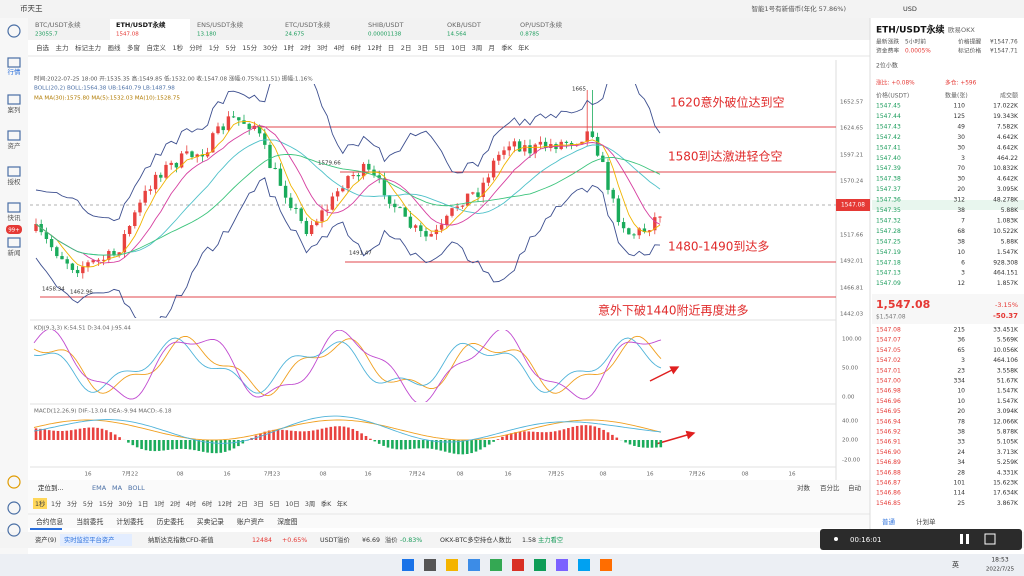  Describe the element at coordinates (342, 503) in the screenshot. I see `period-button: 年K` at that location.